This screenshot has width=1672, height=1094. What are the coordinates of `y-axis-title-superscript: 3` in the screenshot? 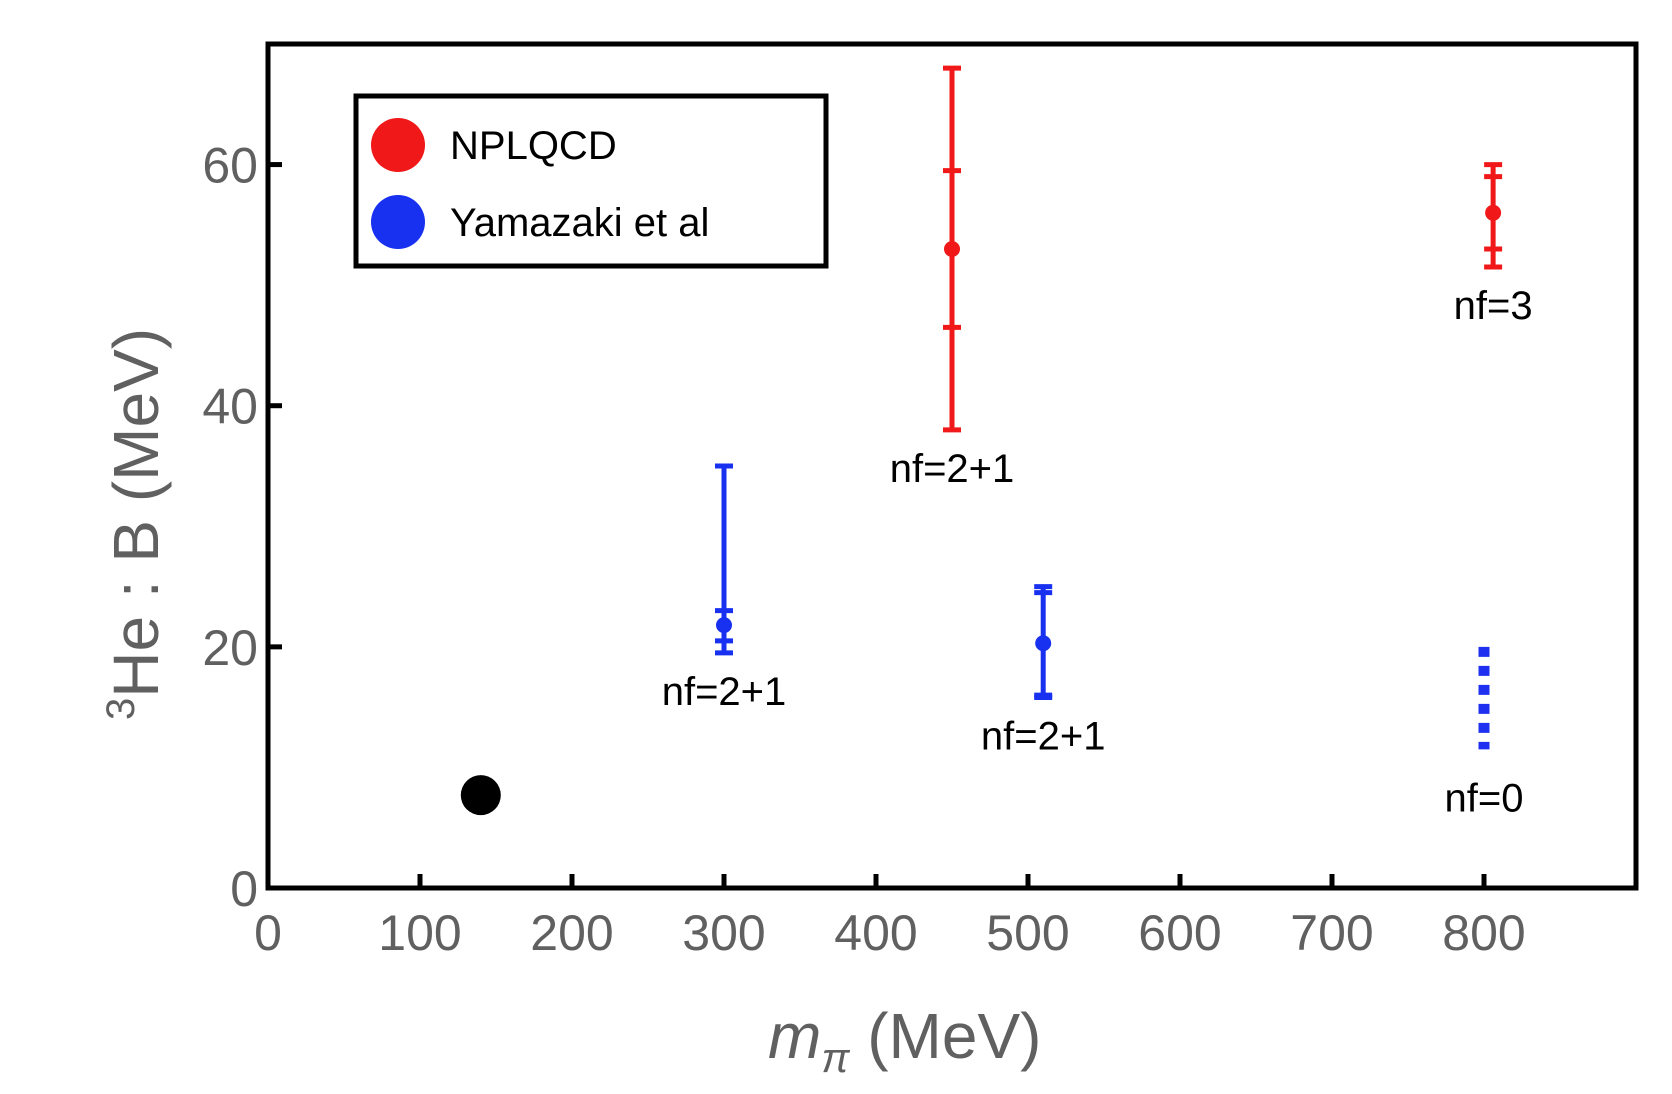 It's located at (121, 709).